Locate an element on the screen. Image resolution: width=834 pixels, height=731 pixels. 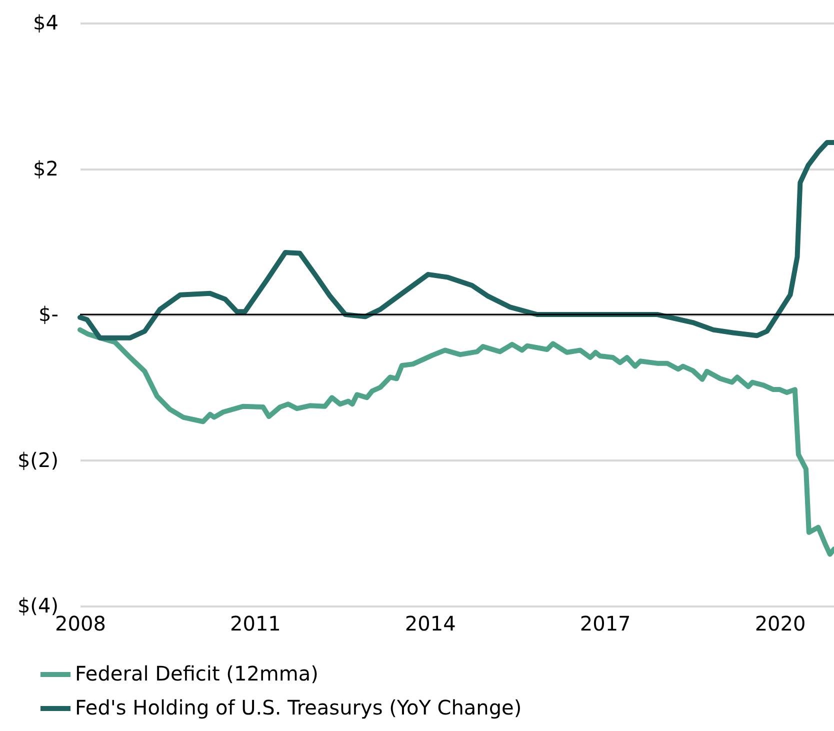
y-tick-label: $4 is located at coordinates (45, 22).